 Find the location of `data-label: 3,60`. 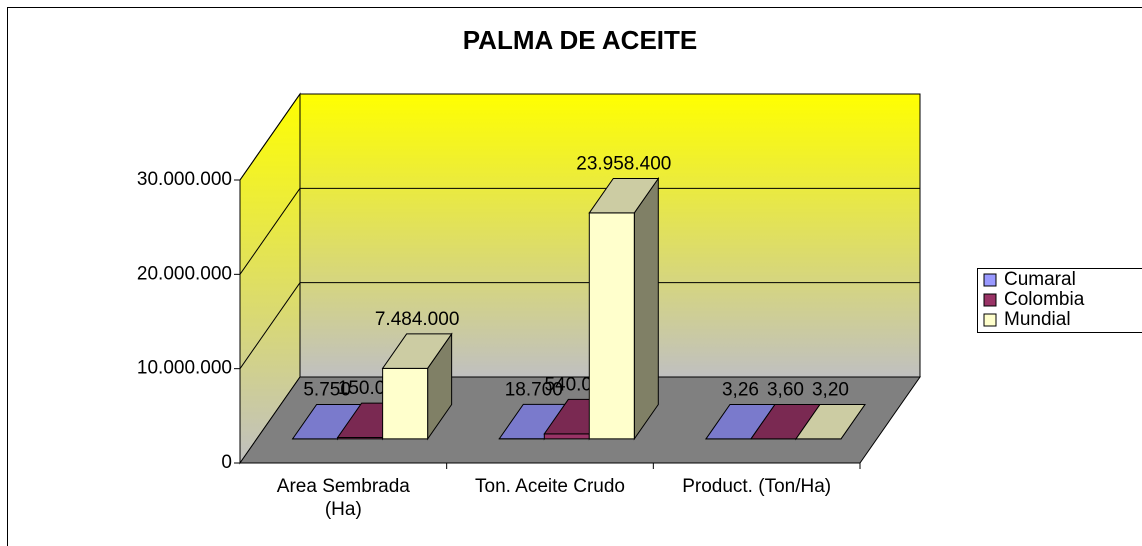

data-label: 3,60 is located at coordinates (785, 390).